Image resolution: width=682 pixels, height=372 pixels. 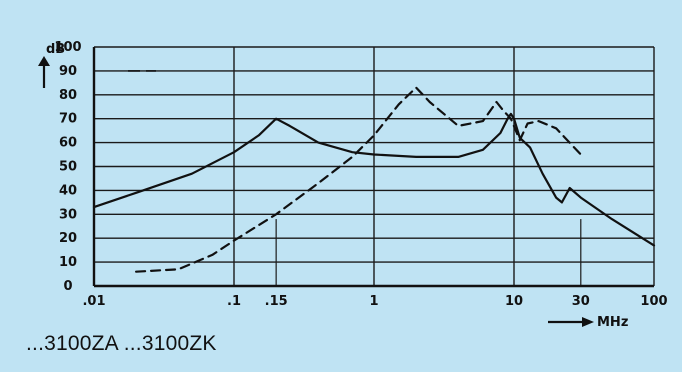 What do you see at coordinates (68, 95) in the screenshot?
I see `y-tick-label: 80` at bounding box center [68, 95].